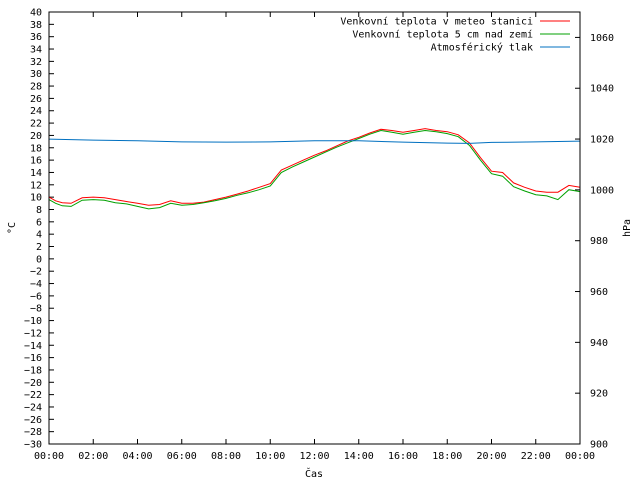 The height and width of the screenshot is (480, 640). Describe the element at coordinates (39, 259) in the screenshot. I see `y-tick-label-left: 0` at that location.